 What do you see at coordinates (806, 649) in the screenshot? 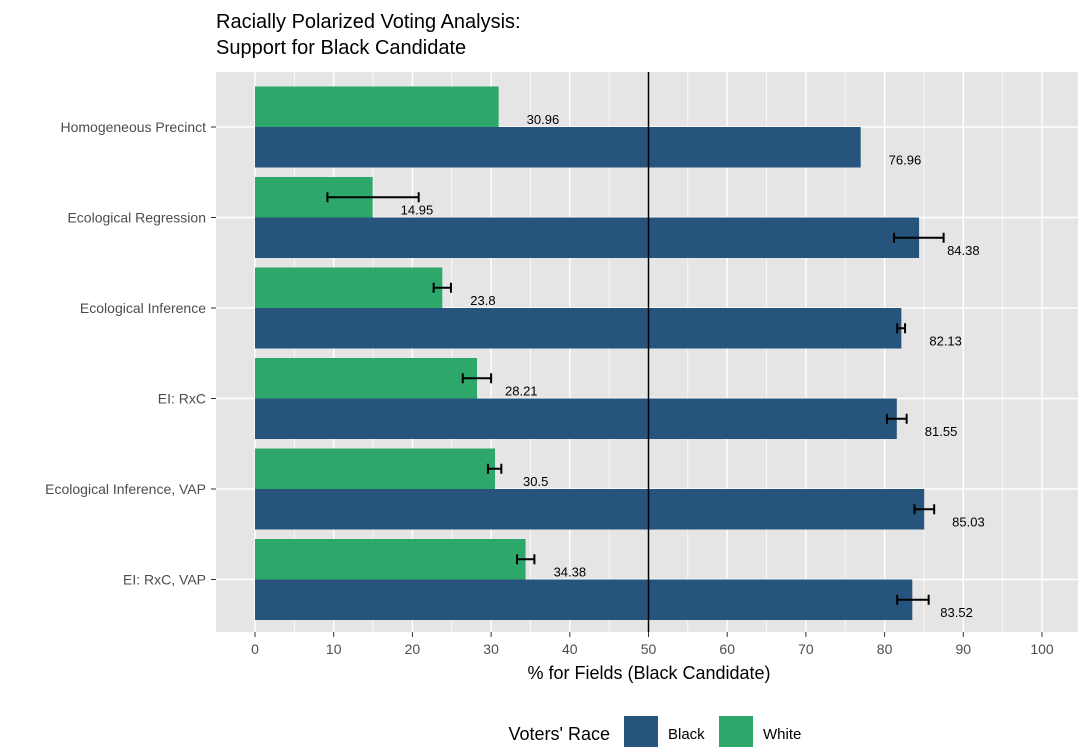
I see `x-tick-label: 70` at bounding box center [806, 649].